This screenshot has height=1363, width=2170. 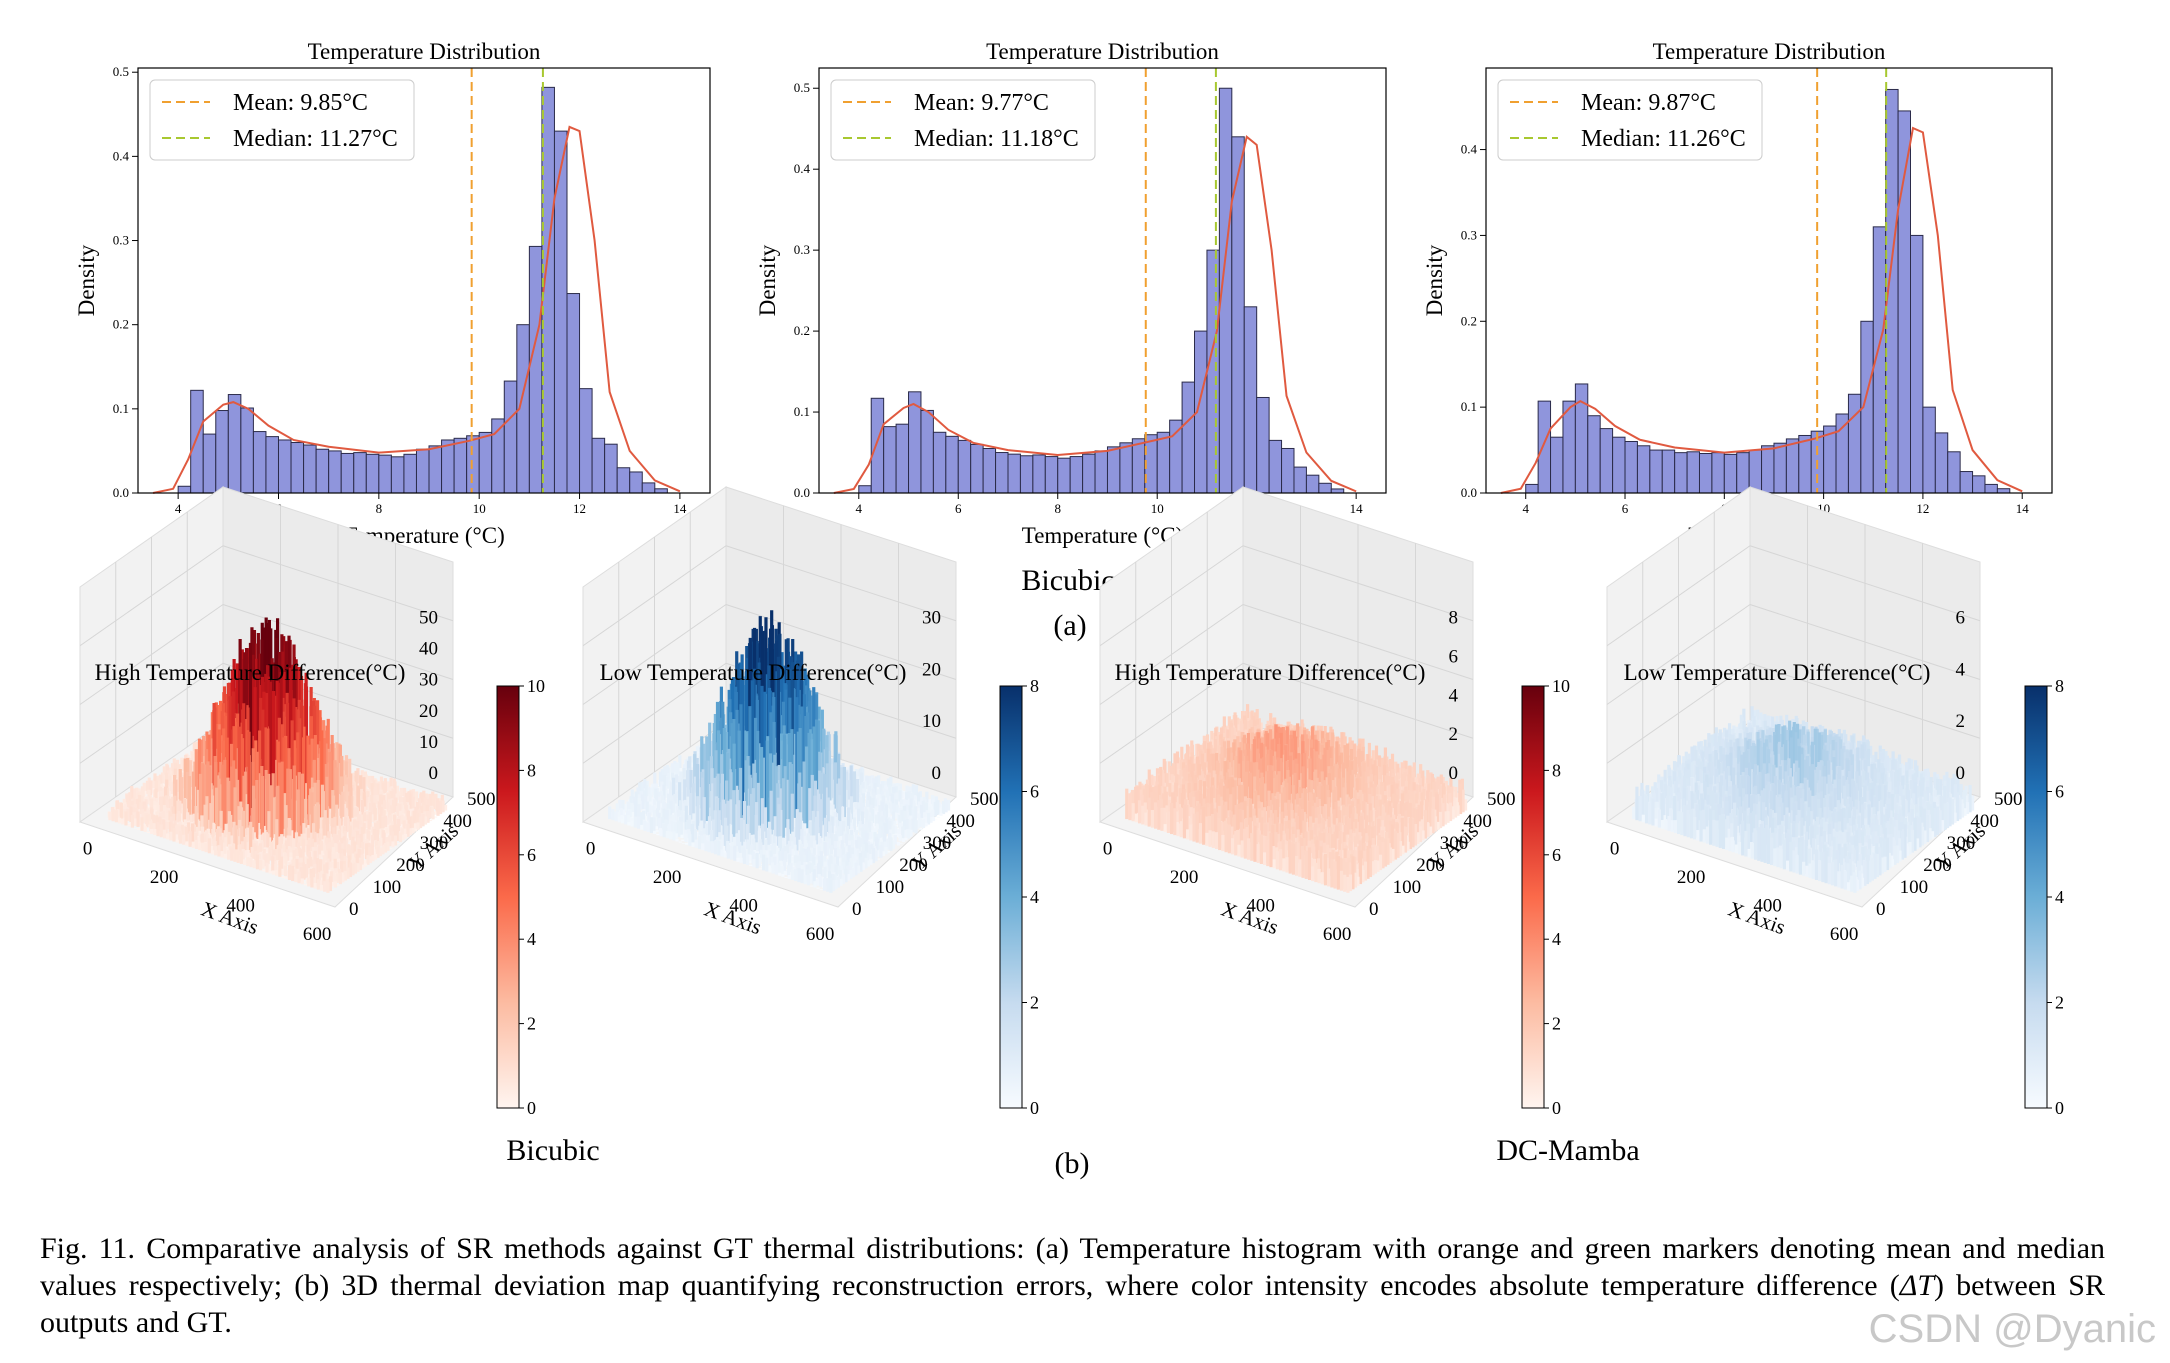 What do you see at coordinates (410, 865) in the screenshot?
I see `y-tick-label: 200` at bounding box center [410, 865].